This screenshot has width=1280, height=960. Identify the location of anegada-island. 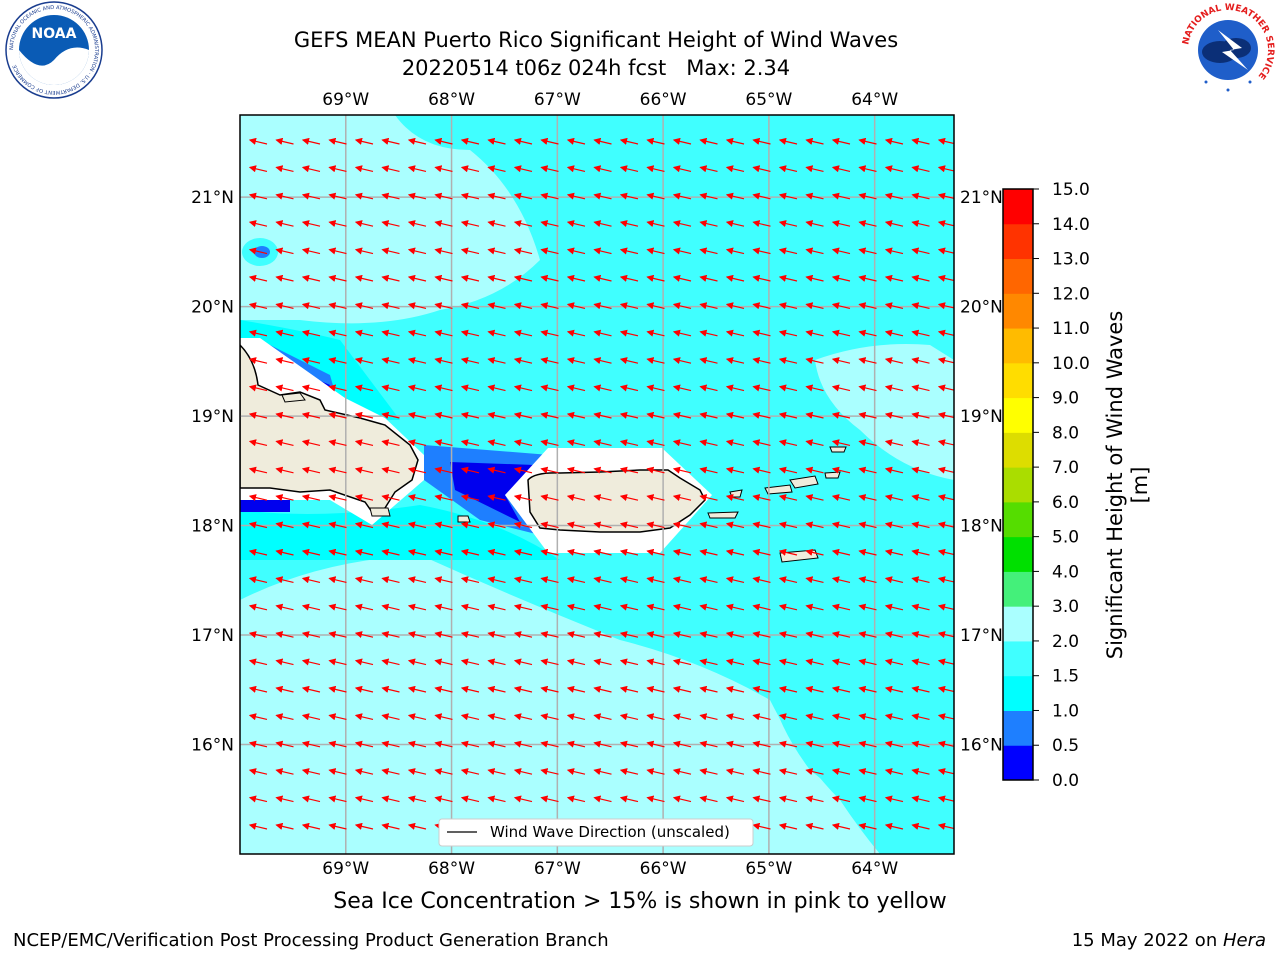
(838, 449).